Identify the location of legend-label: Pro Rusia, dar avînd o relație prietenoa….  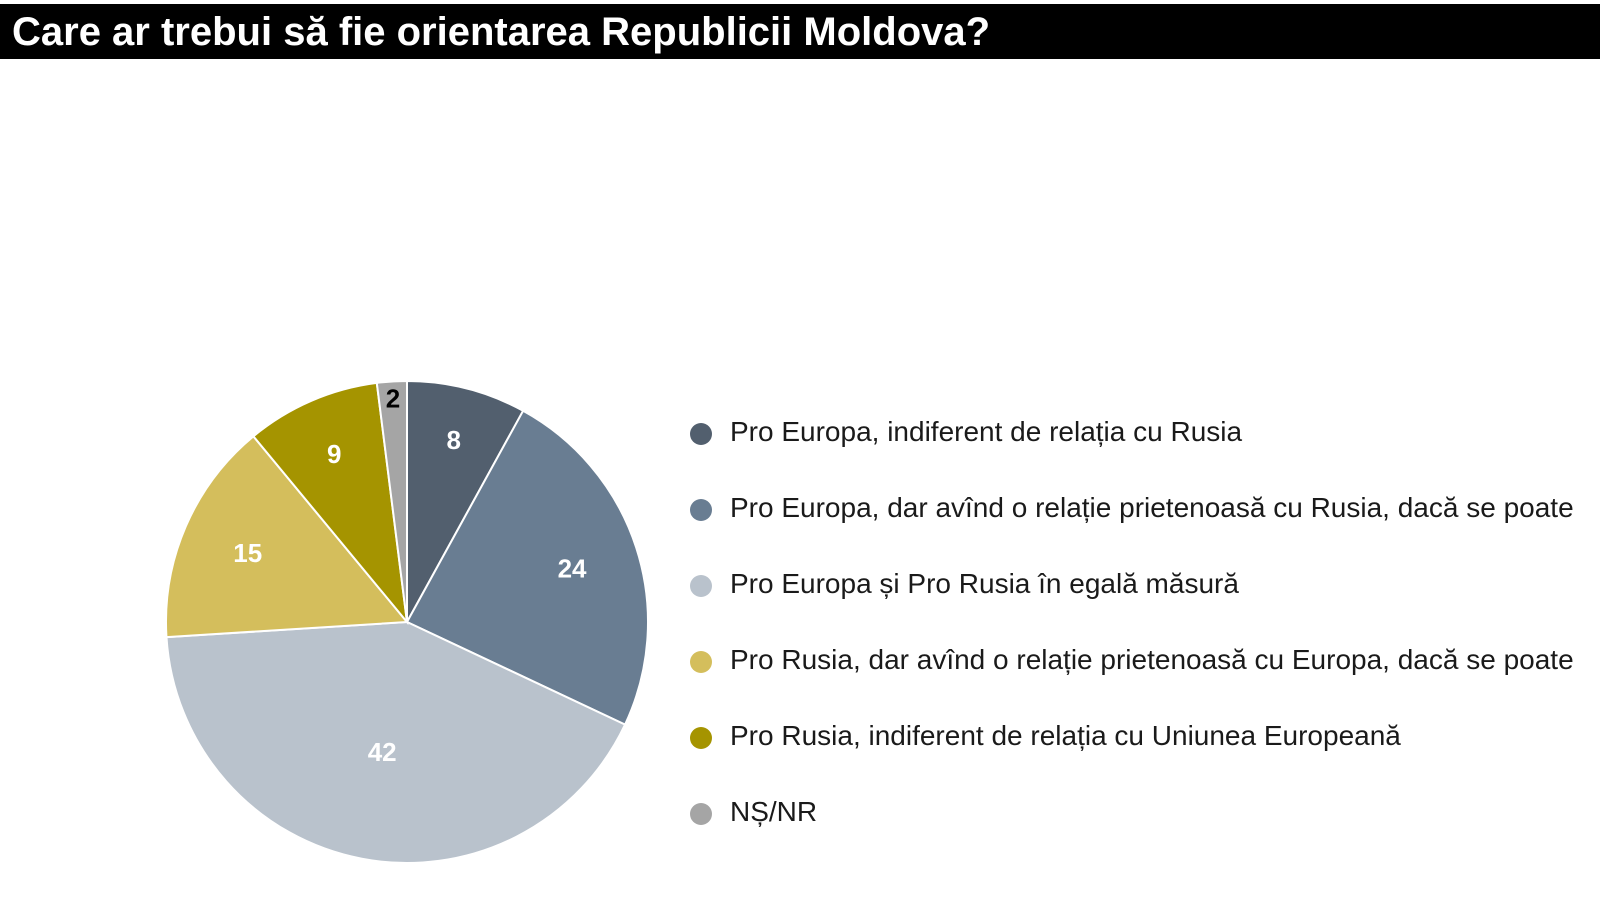
(1152, 659).